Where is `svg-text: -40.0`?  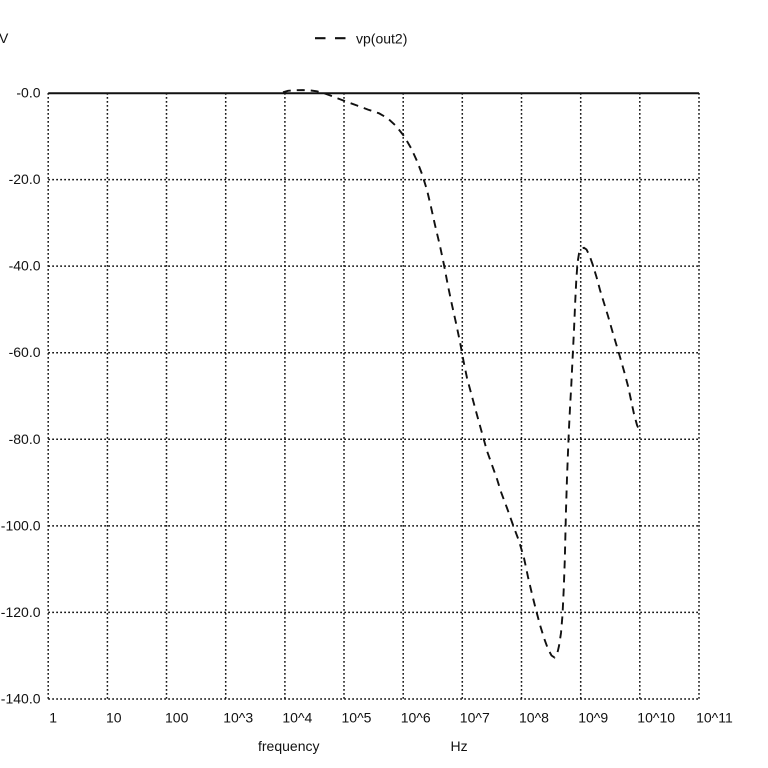 svg-text: -40.0 is located at coordinates (25, 266).